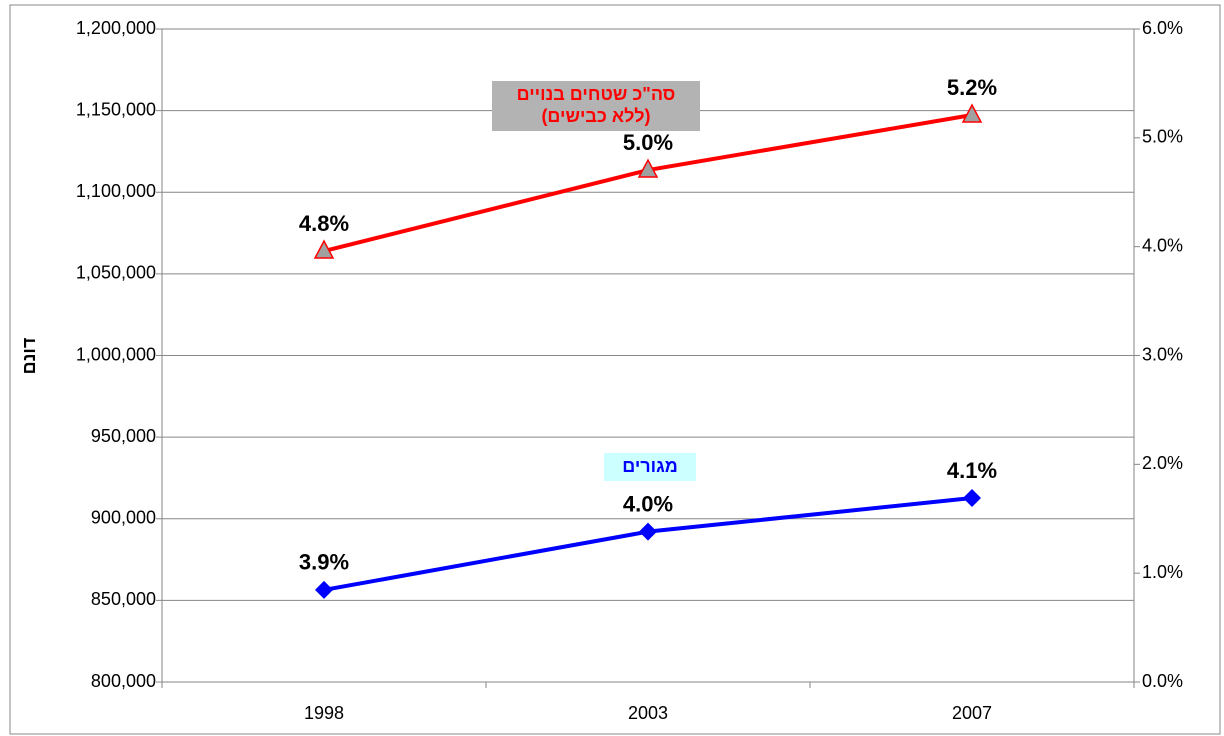 The height and width of the screenshot is (736, 1224). Describe the element at coordinates (1162, 245) in the screenshot. I see `y2-tick-label: 4.0%` at that location.